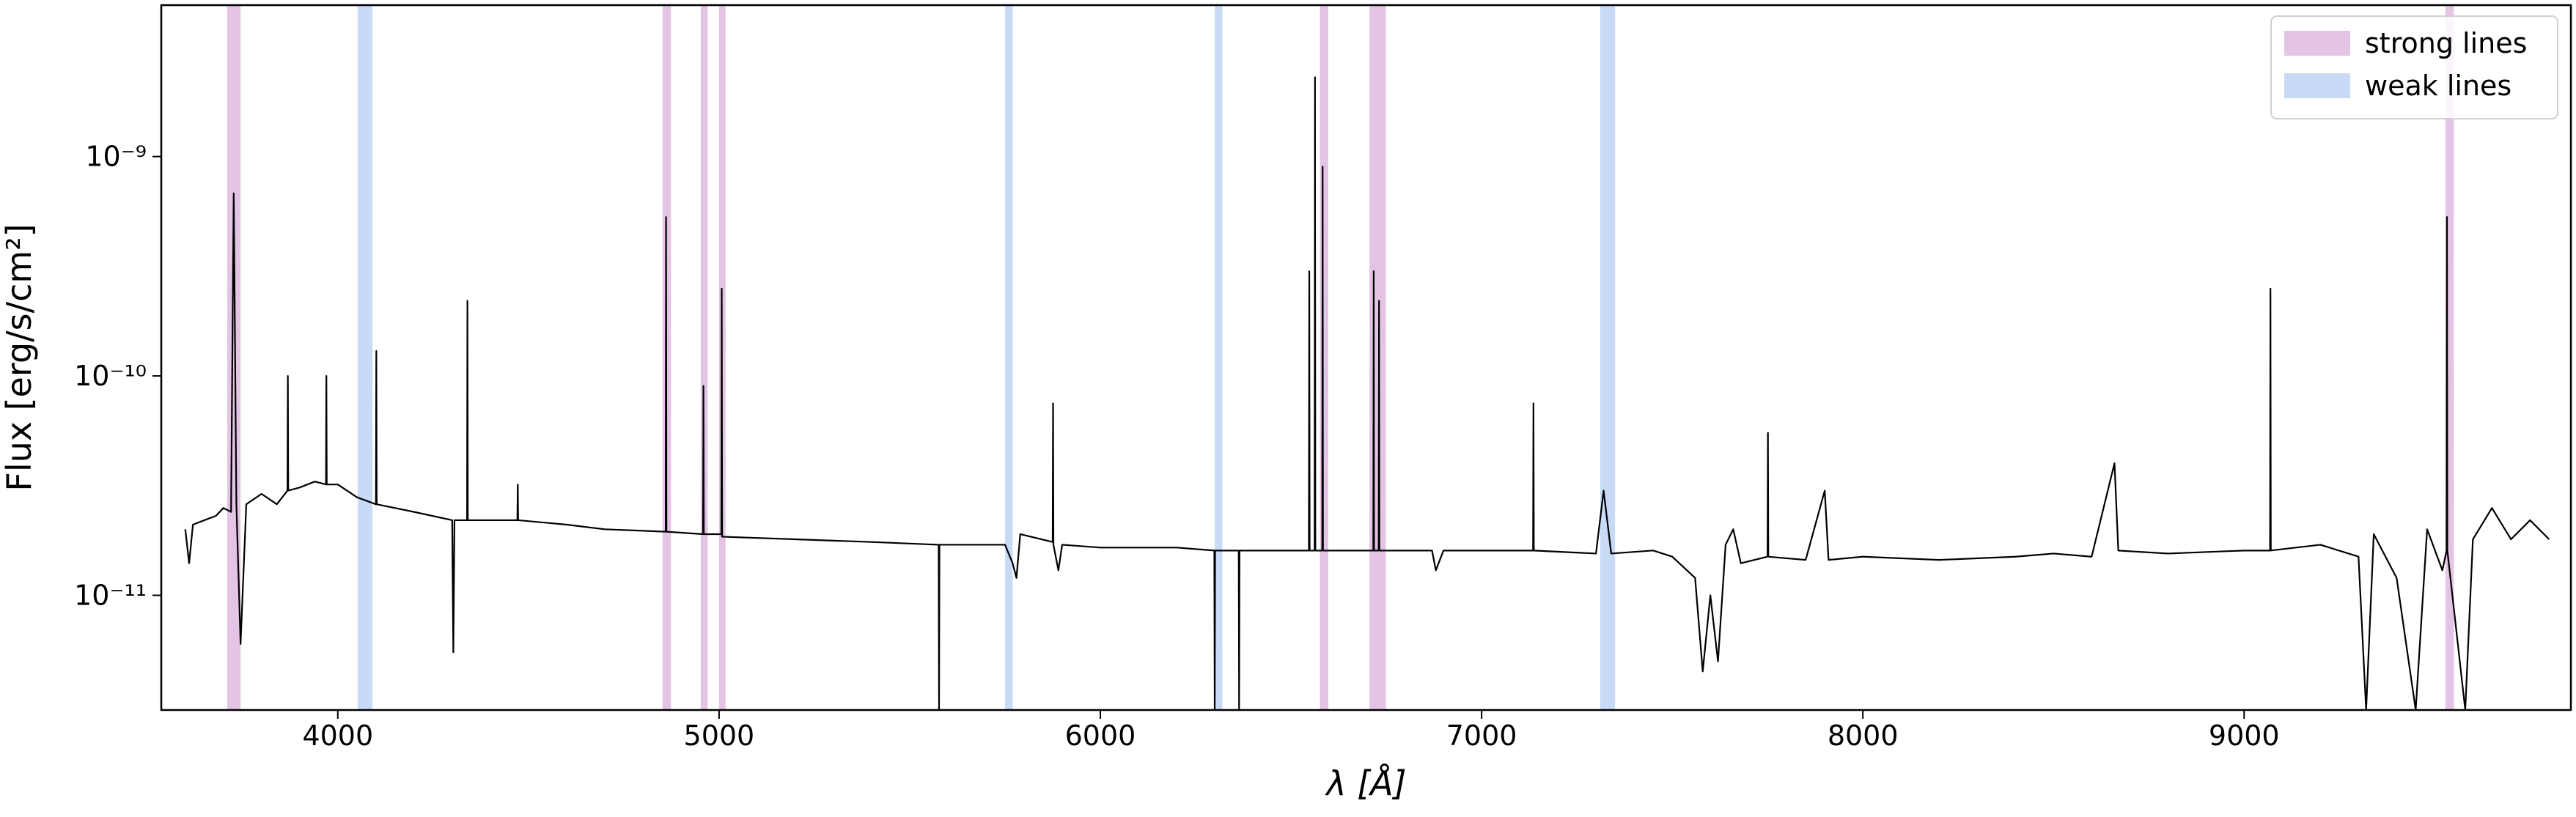 The height and width of the screenshot is (817, 2576). Describe the element at coordinates (2414, 67) in the screenshot. I see `legend: strong lines weak lines` at that location.